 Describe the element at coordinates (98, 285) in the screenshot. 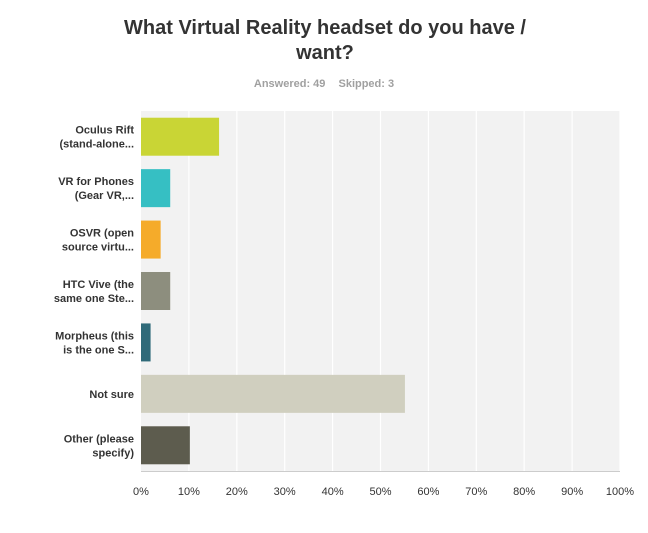

I see `category-label: HTC Vive (the` at that location.